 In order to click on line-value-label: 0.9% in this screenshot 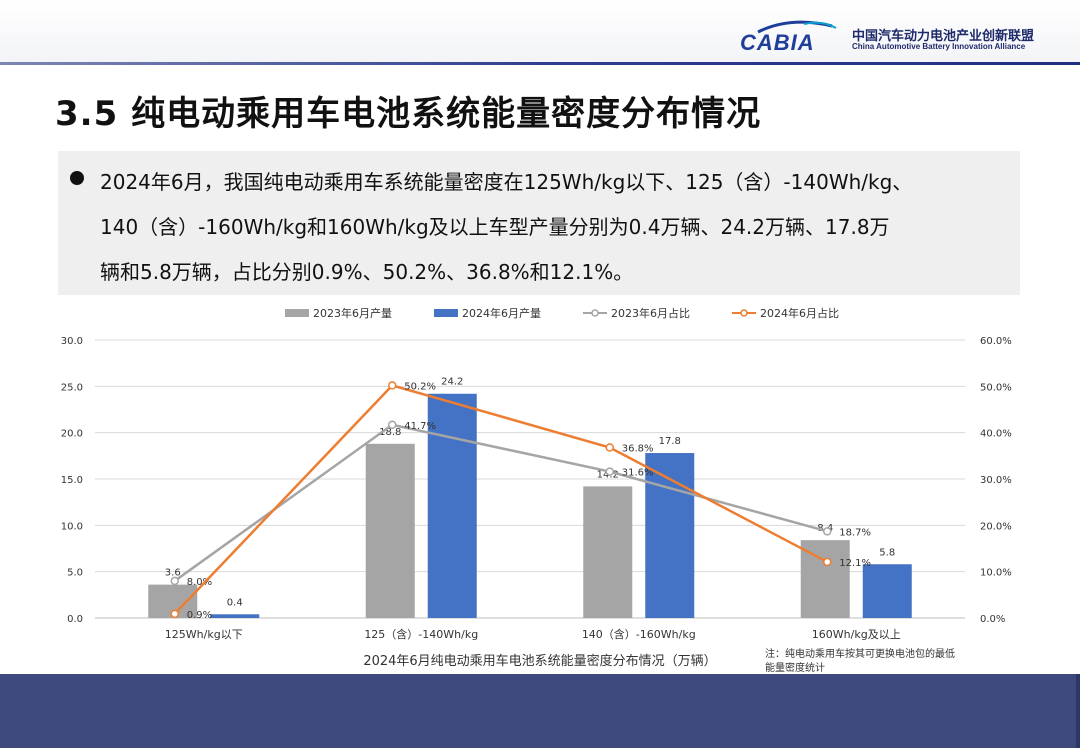, I will do `click(199, 615)`.